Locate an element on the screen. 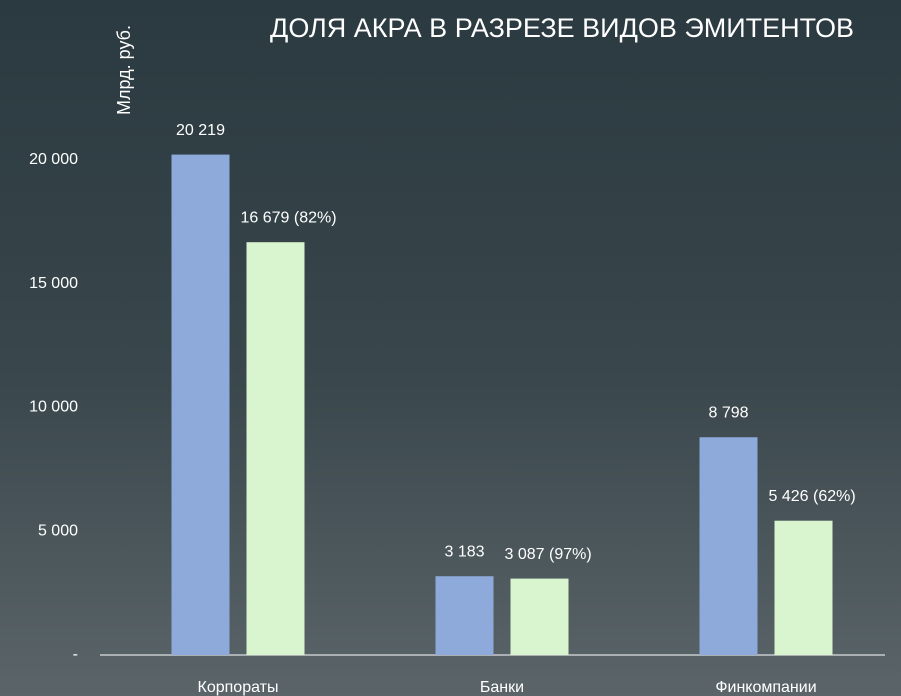 The width and height of the screenshot is (901, 696). x-tick-label: Банки is located at coordinates (502, 687).